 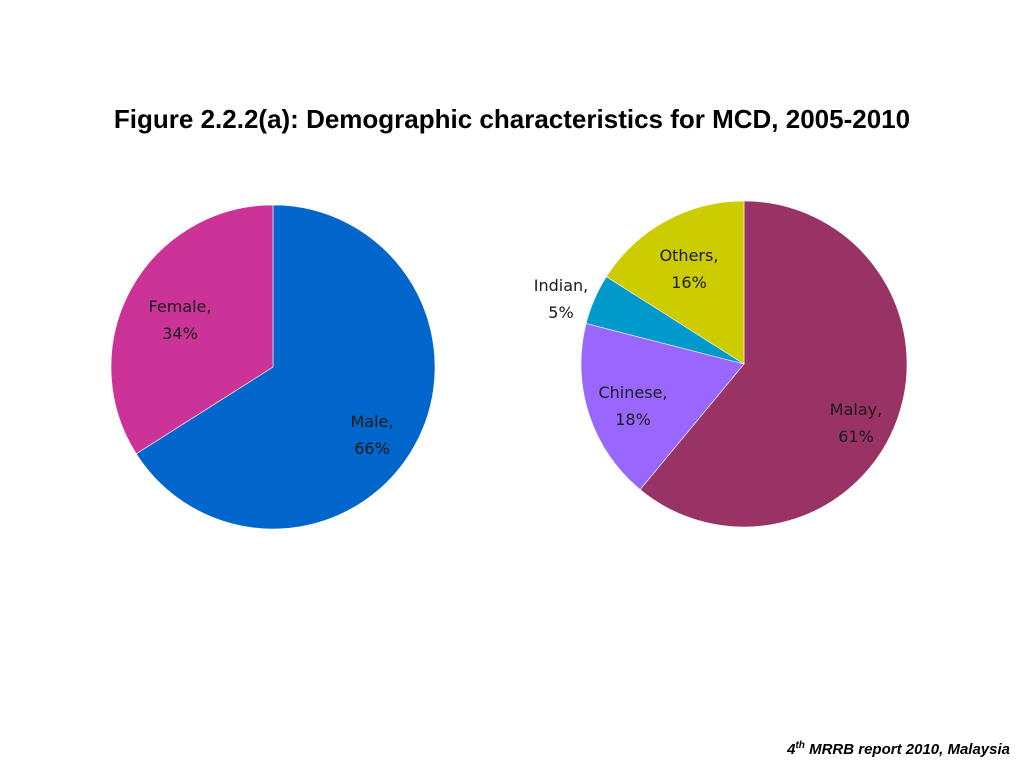 What do you see at coordinates (560, 312) in the screenshot?
I see `slice-label-value-indian: 5%` at bounding box center [560, 312].